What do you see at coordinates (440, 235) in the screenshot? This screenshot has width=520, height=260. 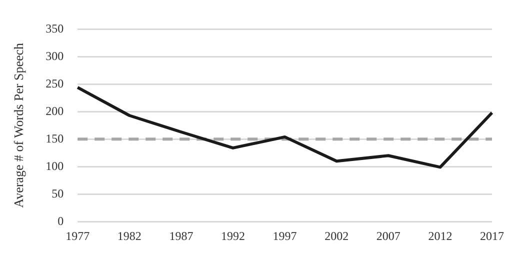 I see `x-tick-label: 2012` at bounding box center [440, 235].